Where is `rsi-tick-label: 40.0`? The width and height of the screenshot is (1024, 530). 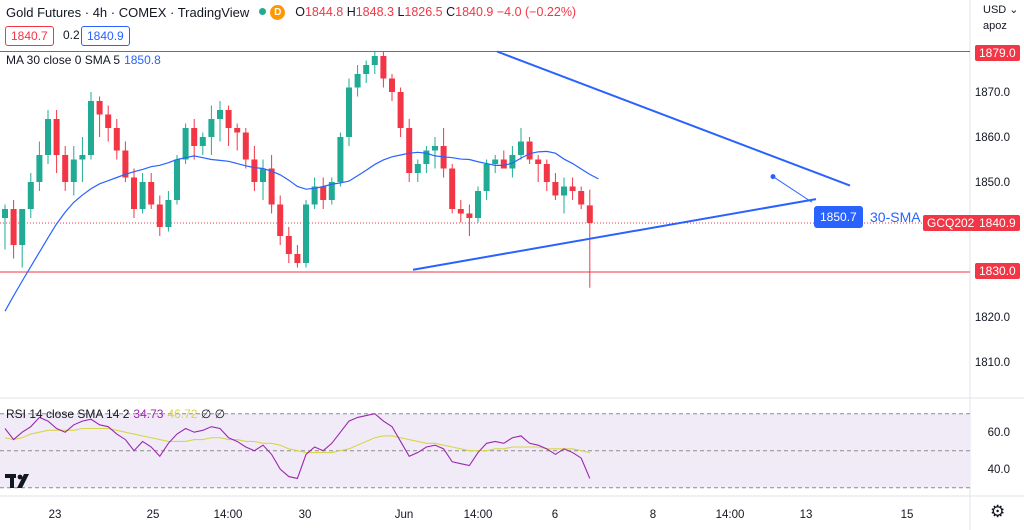 rsi-tick-label: 40.0 is located at coordinates (999, 470).